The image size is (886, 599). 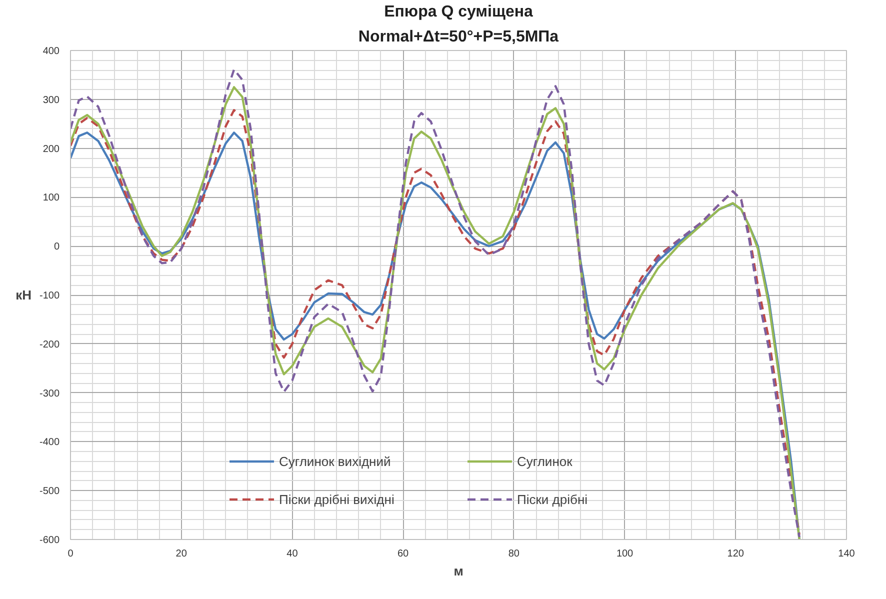 What do you see at coordinates (404, 554) in the screenshot?
I see `x-tick-label: 60` at bounding box center [404, 554].